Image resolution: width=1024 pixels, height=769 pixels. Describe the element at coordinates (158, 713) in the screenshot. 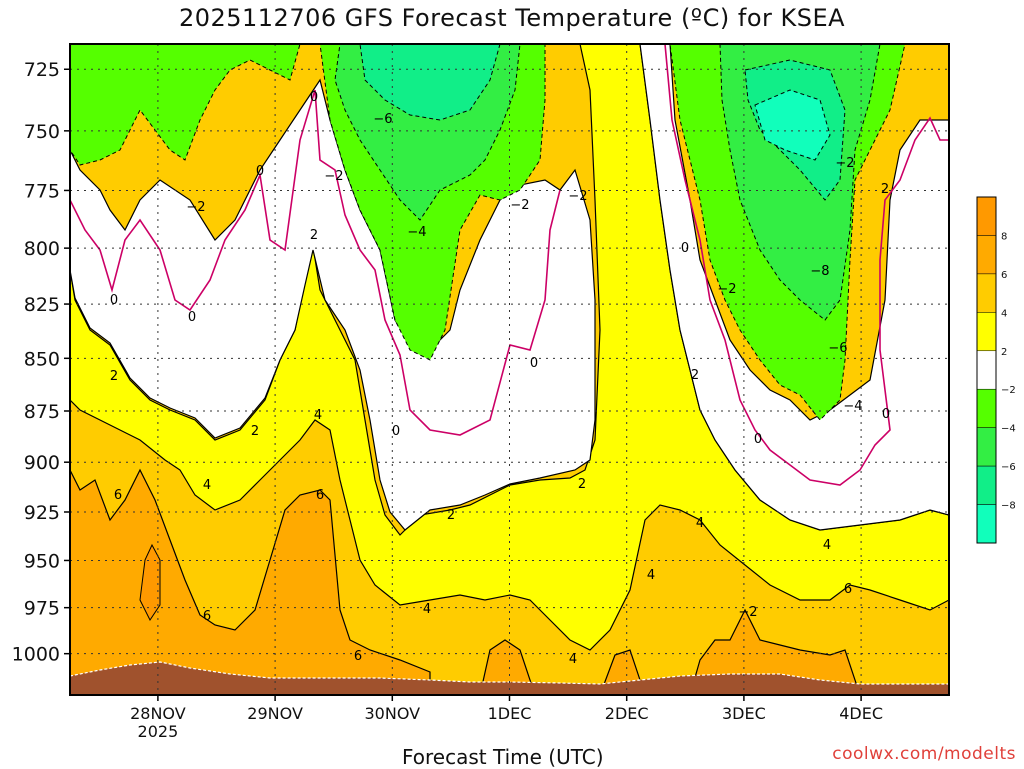

I see `x-tick-label: 28NOV` at that location.